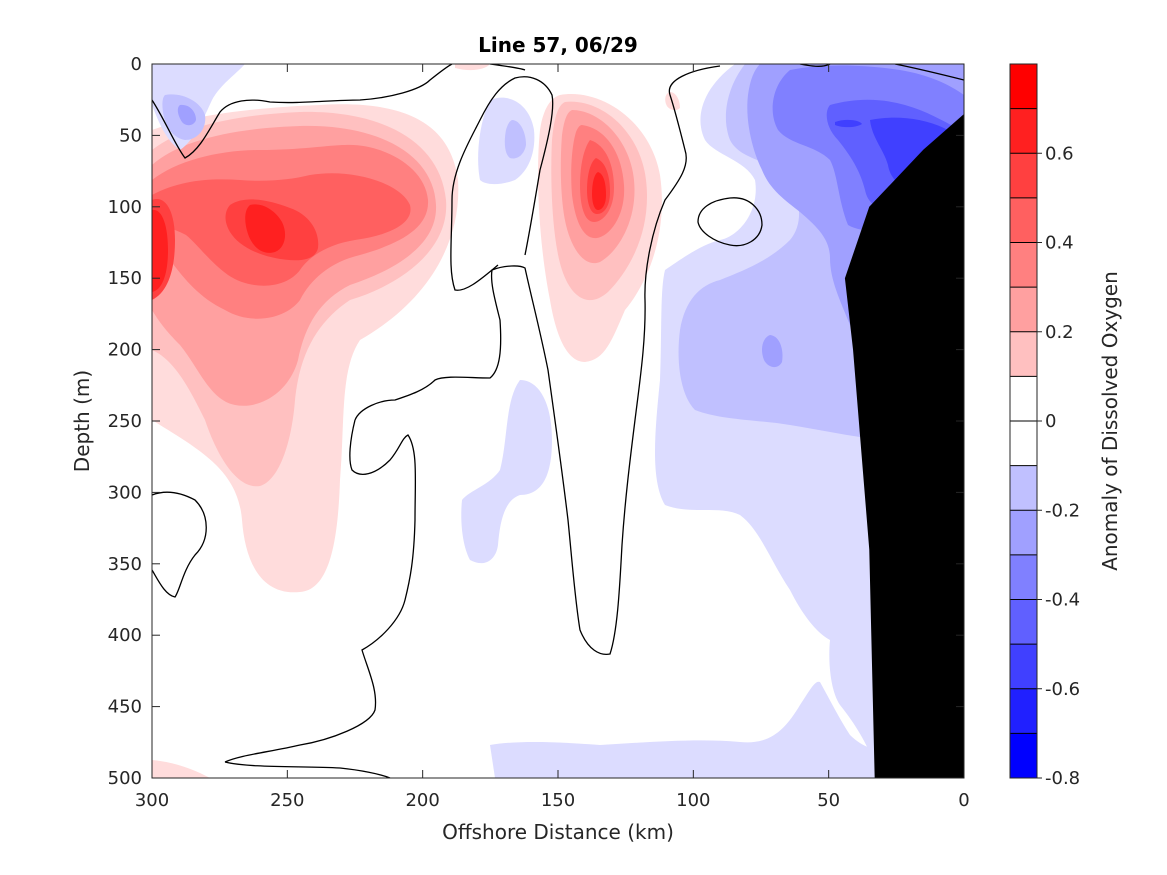  What do you see at coordinates (1062, 510) in the screenshot?
I see `colorbar-tick-label: -0.2` at bounding box center [1062, 510].